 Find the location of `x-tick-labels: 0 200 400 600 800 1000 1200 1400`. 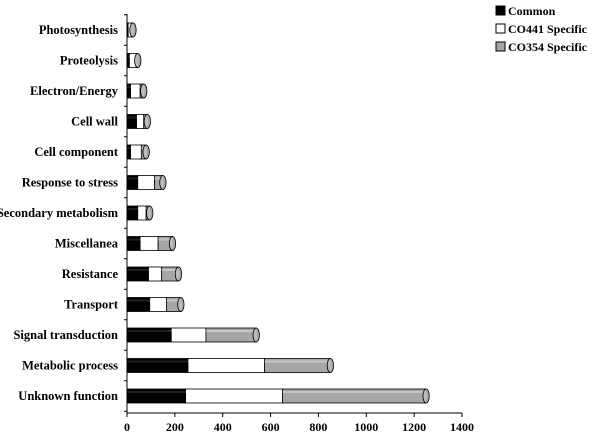

x-tick-labels: 0 200 400 600 800 1000 1200 1400 is located at coordinates (299, 426).